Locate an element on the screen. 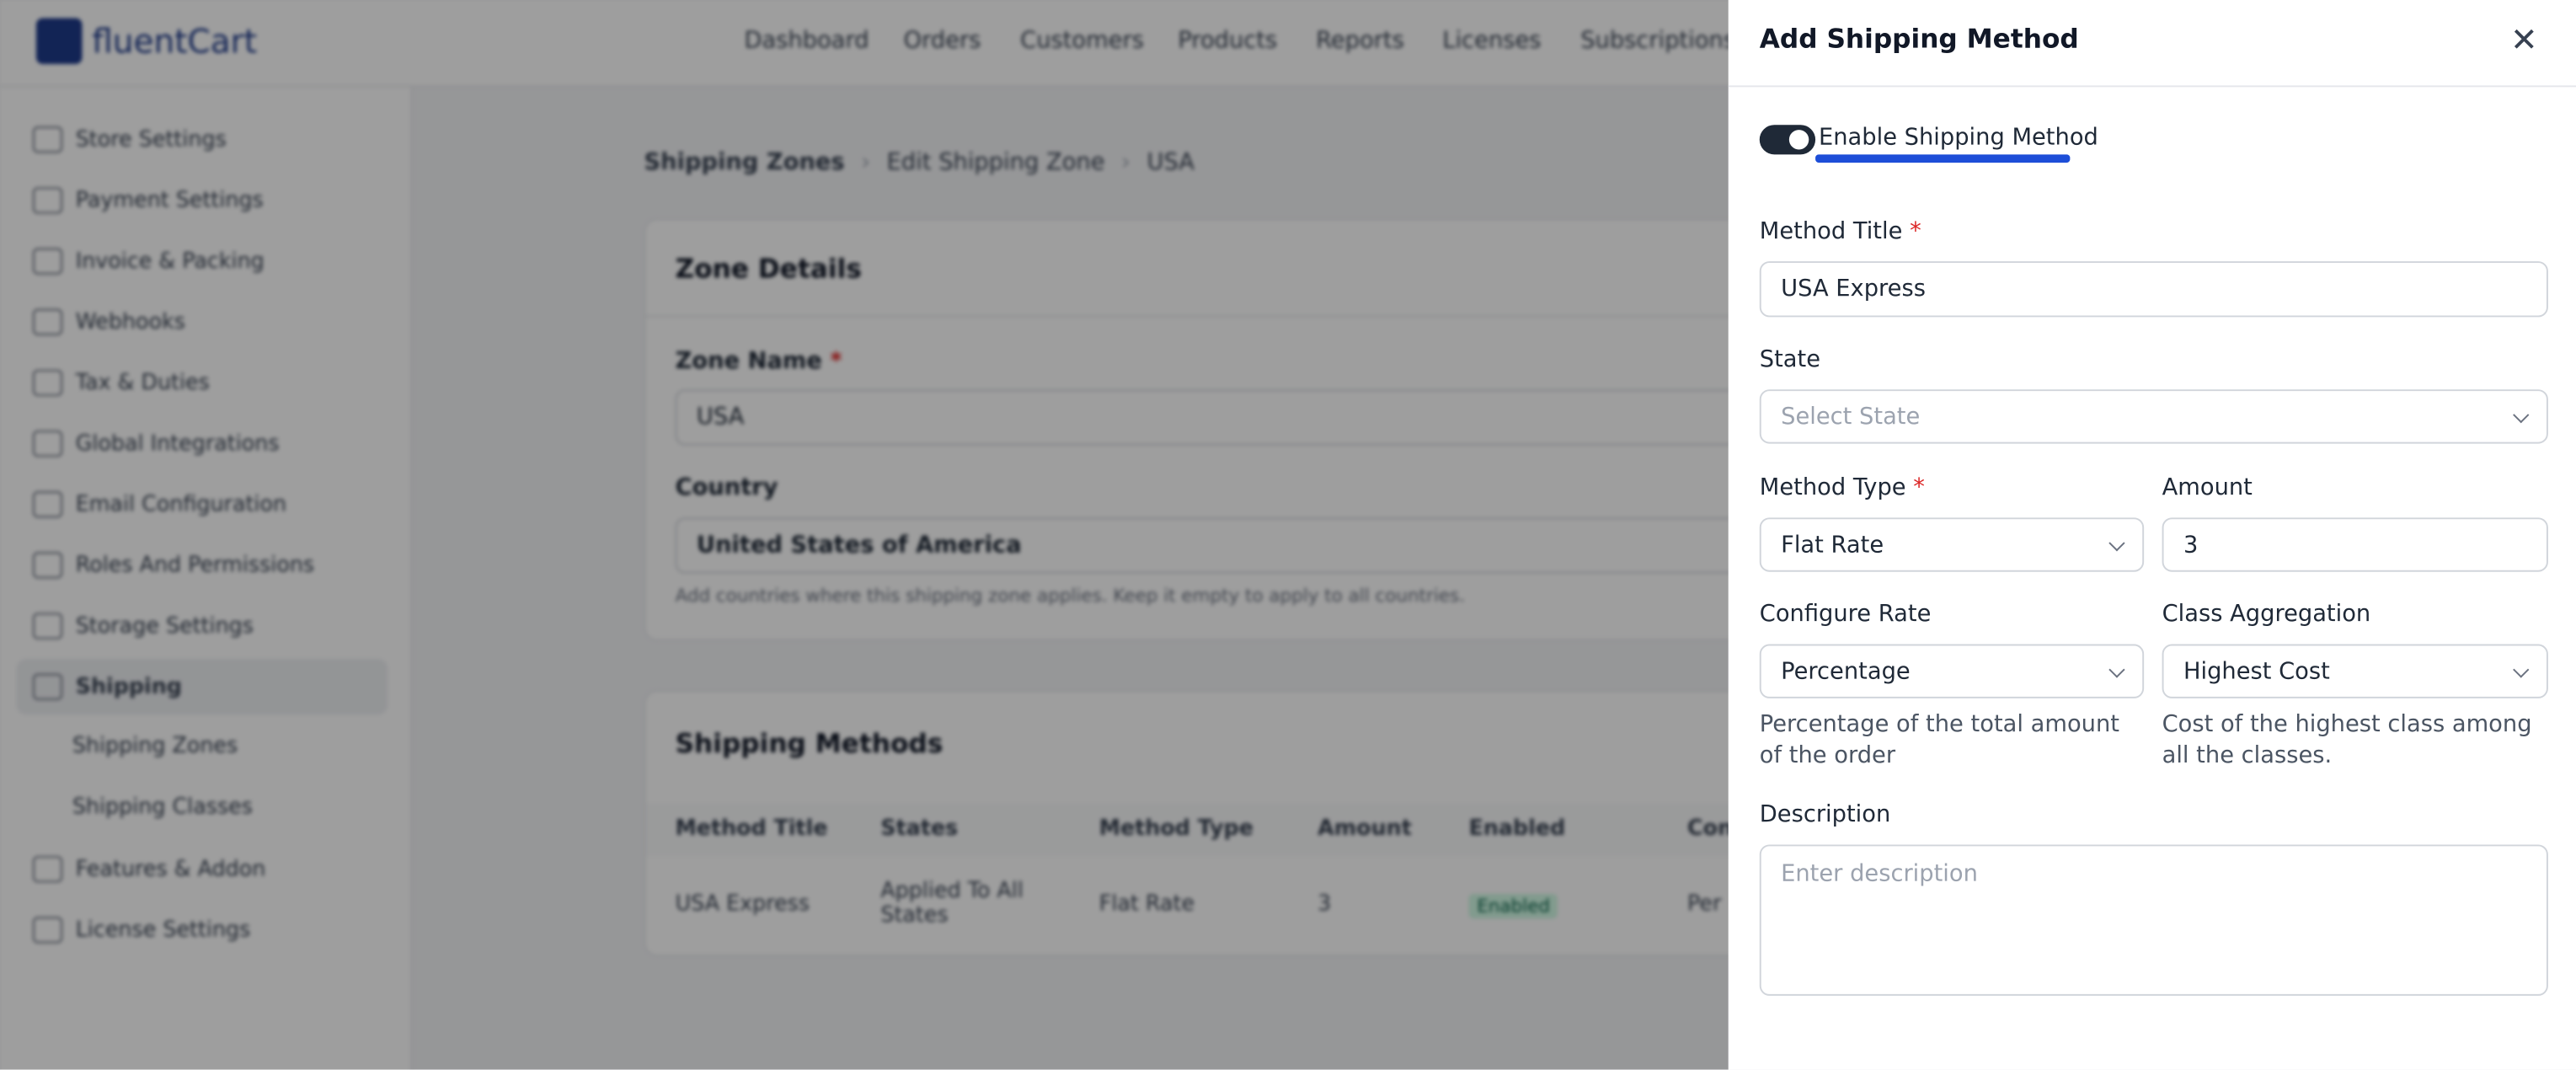  sidebar-item: Tax & Duties is located at coordinates (121, 383).